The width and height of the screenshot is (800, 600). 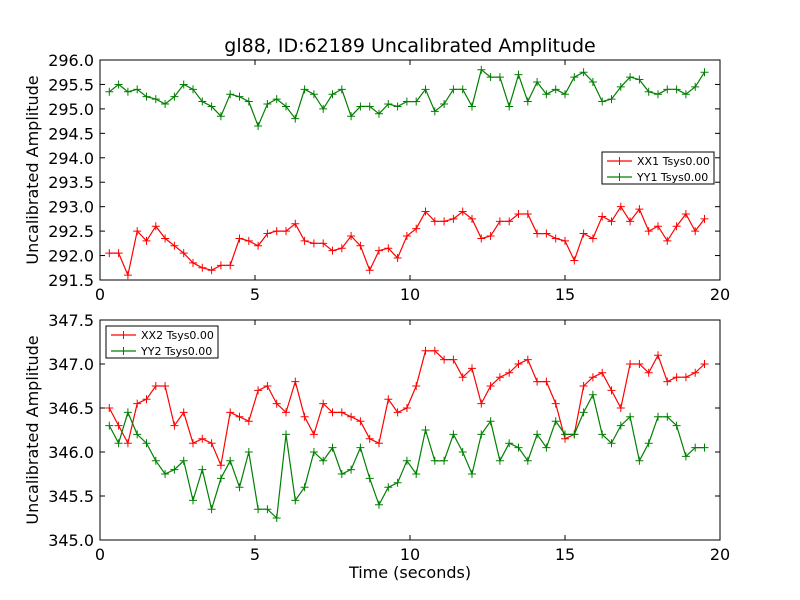 I want to click on x-tick-label: 15, so click(x=565, y=554).